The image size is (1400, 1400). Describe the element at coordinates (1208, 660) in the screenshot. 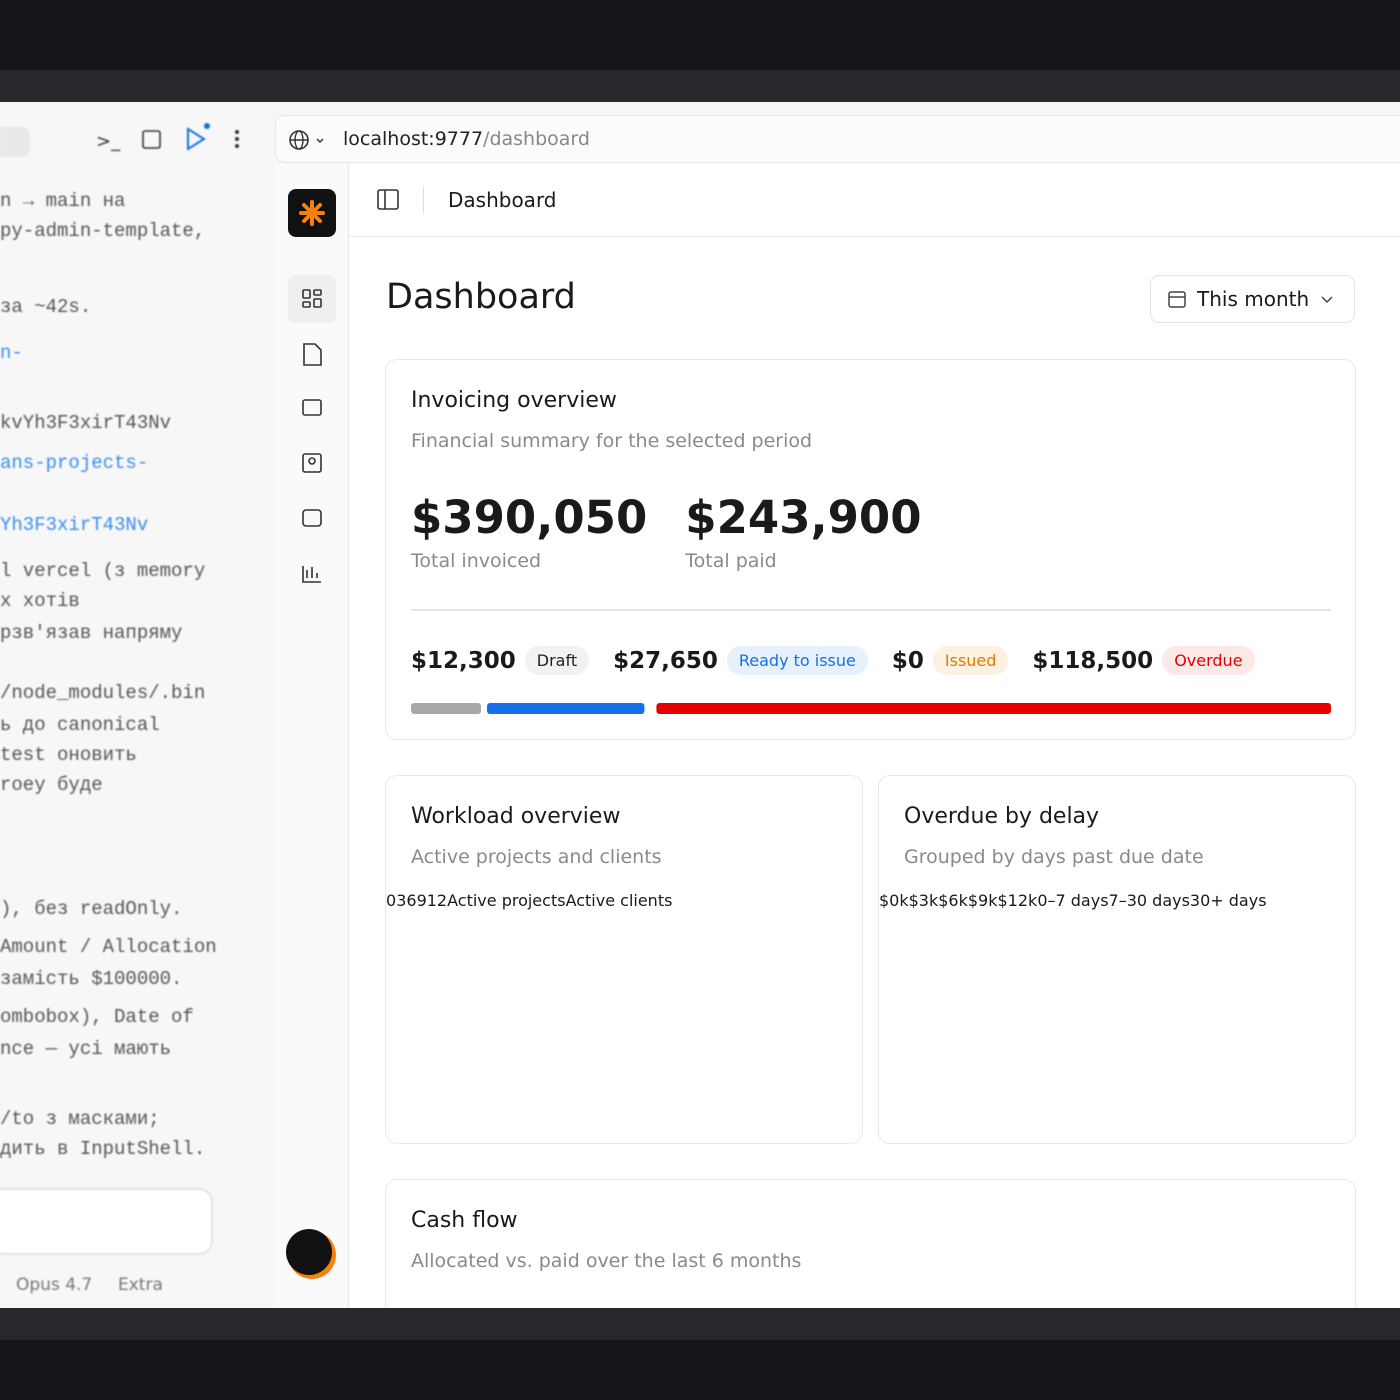

I see `status-badge: Overdue` at that location.